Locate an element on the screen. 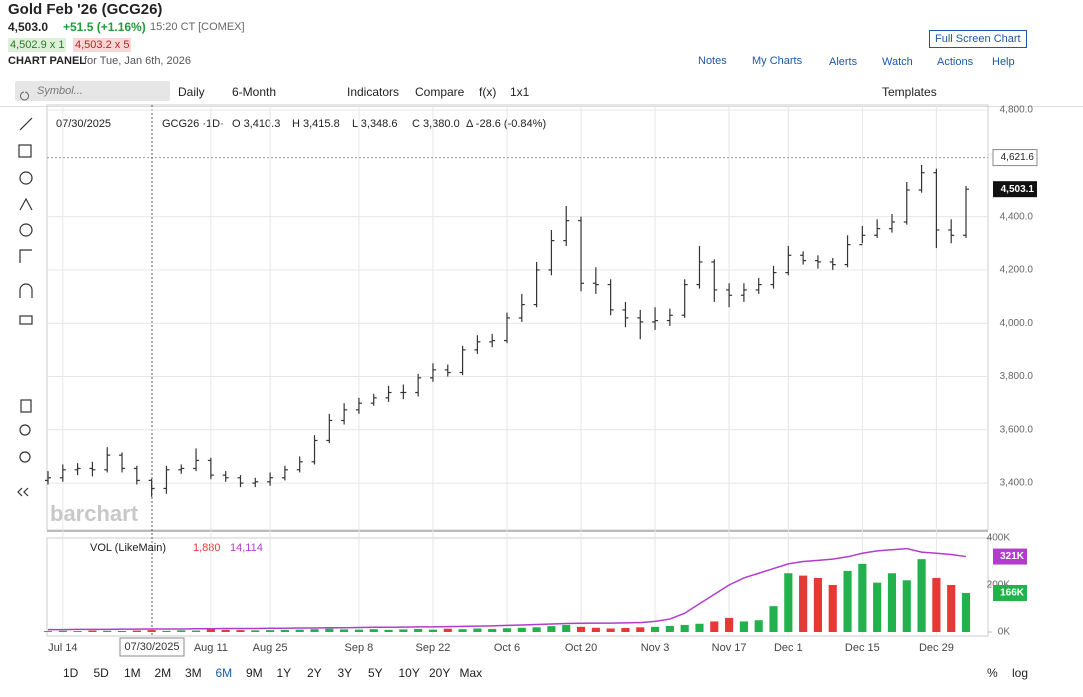  period-menu: 6-Month is located at coordinates (254, 92).